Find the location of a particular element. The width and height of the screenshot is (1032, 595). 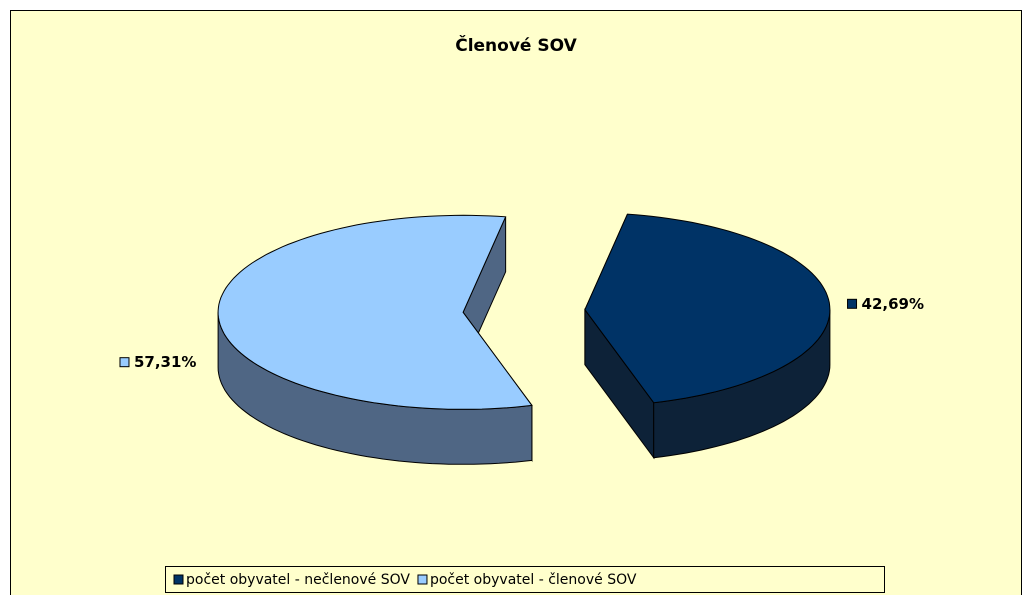

legend-box is located at coordinates (525, 579).